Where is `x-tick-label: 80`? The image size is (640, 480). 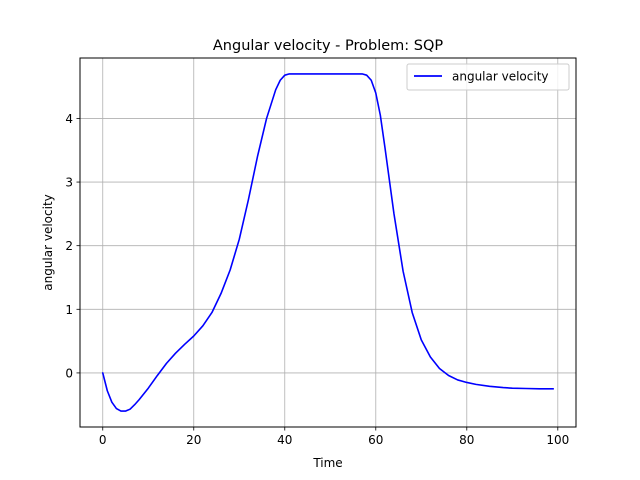 x-tick-label: 80 is located at coordinates (466, 440).